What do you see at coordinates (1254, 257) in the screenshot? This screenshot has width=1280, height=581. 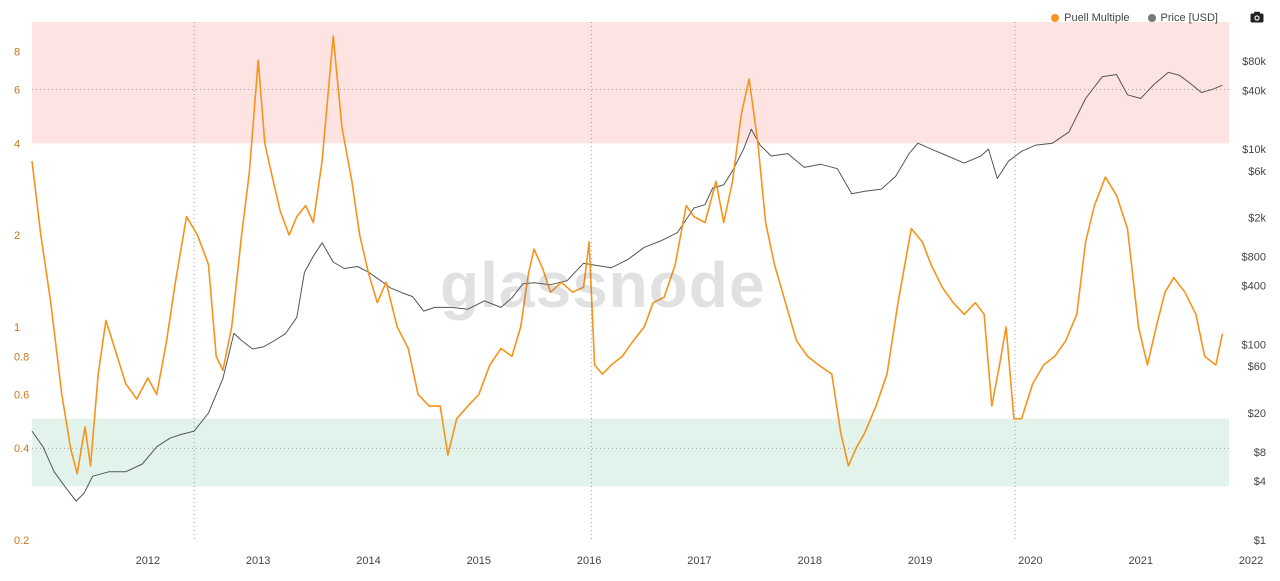 I see `y-right-tick-label: $800` at bounding box center [1254, 257].